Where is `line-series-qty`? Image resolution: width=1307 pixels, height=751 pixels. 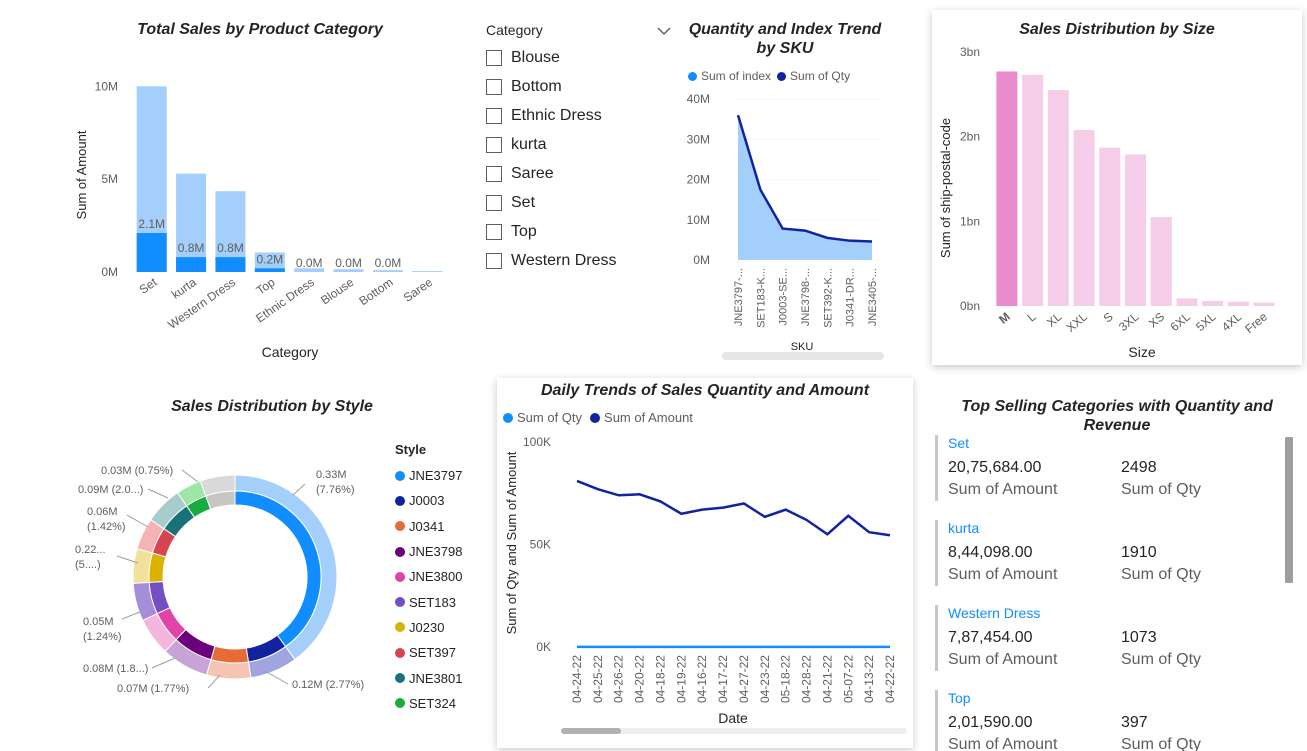 line-series-qty is located at coordinates (804, 178).